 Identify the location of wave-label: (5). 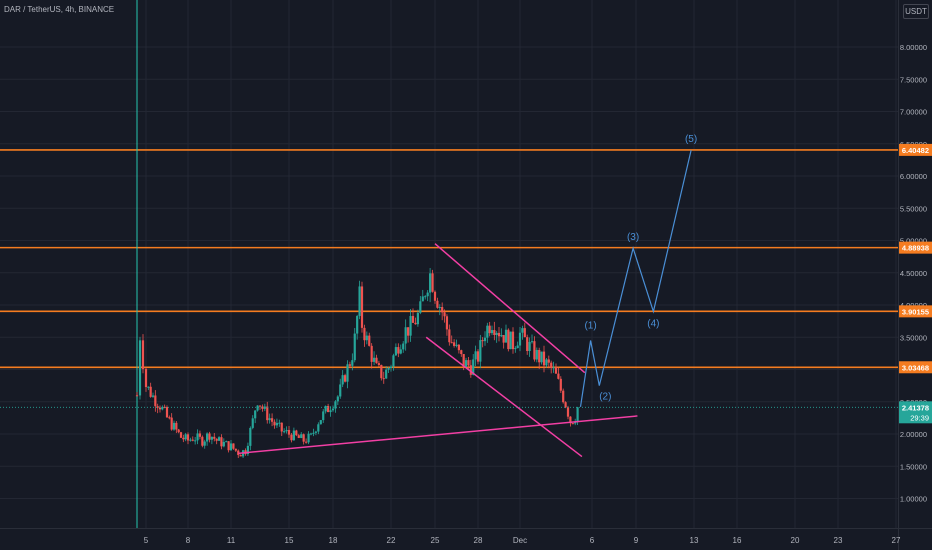
(691, 139).